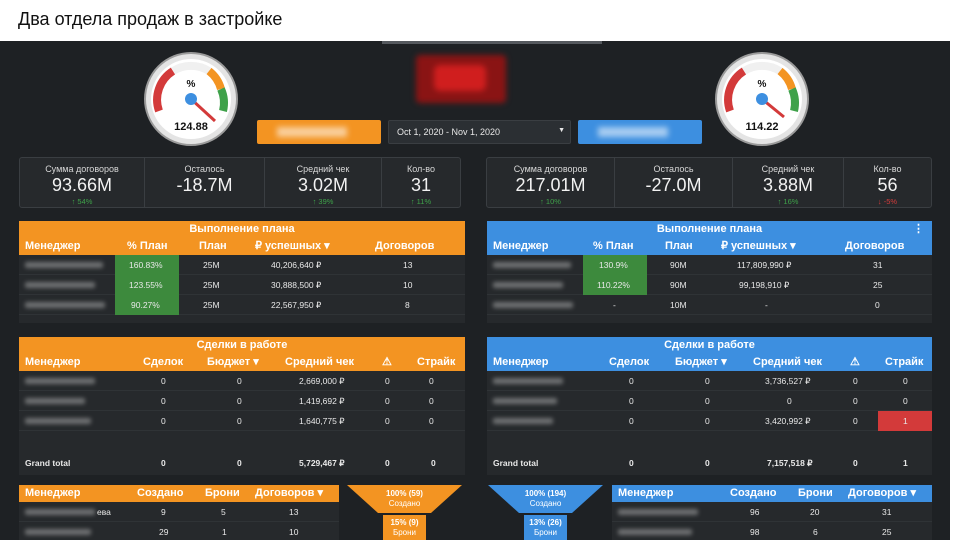 The image size is (960, 540). I want to click on table-row: 0 0 1,640,775 ₽ 0 0, so click(242, 421).